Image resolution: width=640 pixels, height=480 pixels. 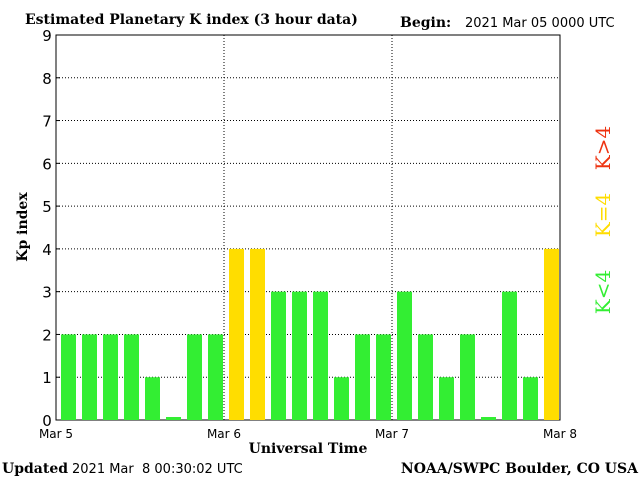 What do you see at coordinates (47, 378) in the screenshot?
I see `y-tick-label: 1` at bounding box center [47, 378].